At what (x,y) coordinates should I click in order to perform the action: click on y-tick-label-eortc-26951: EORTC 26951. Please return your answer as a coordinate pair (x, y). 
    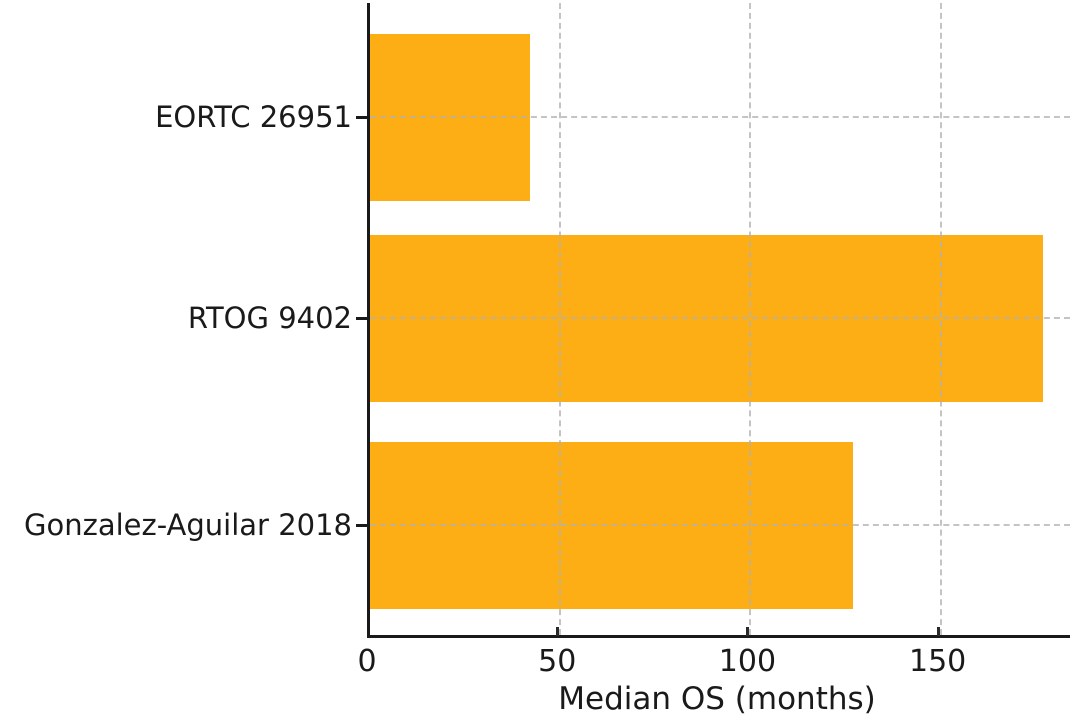
    Looking at the image, I should click on (253, 117).